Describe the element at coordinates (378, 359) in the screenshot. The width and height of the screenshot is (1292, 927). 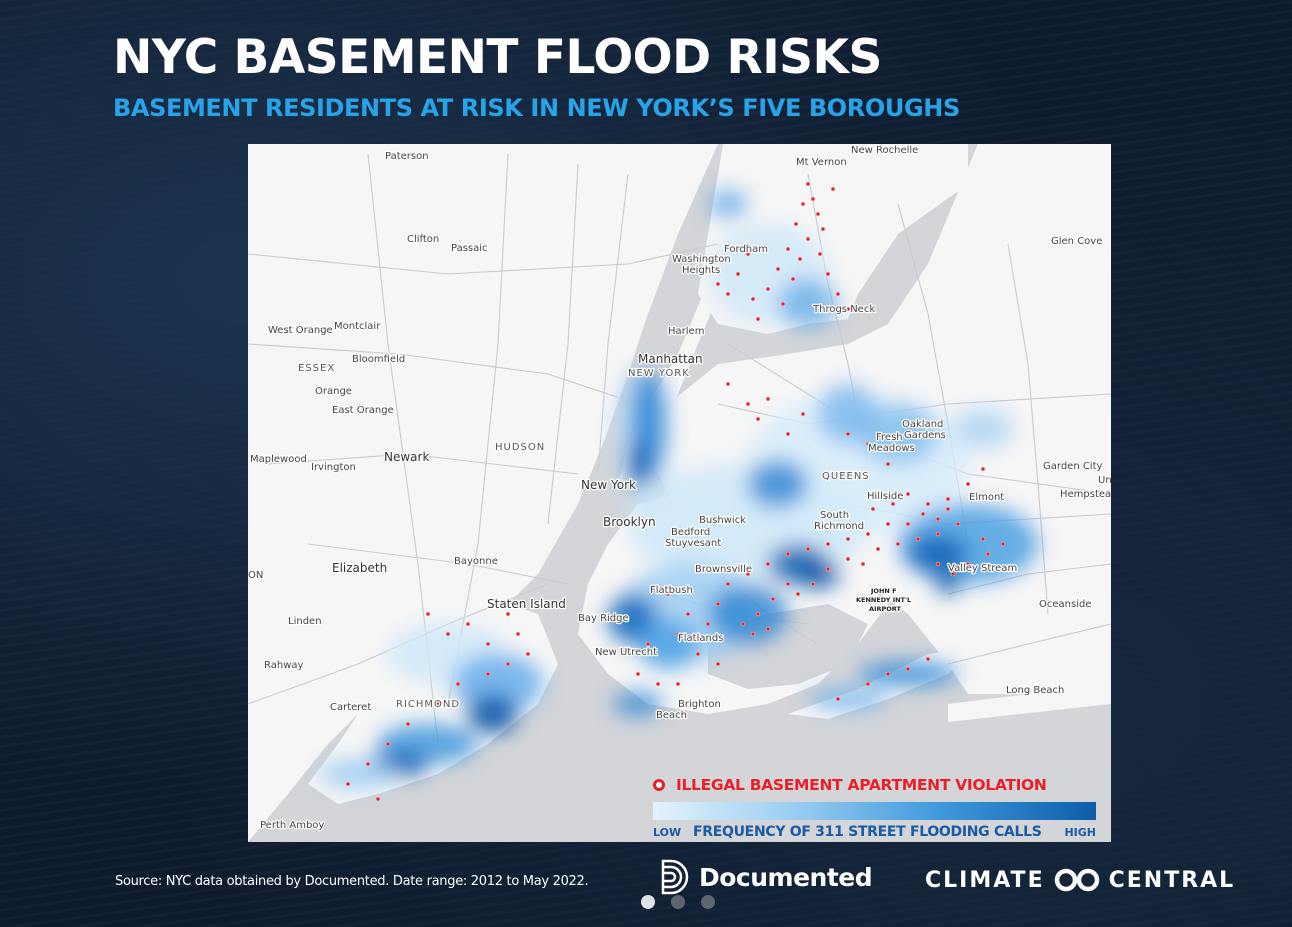
I see `label-bloomfield: Bloomfield` at that location.